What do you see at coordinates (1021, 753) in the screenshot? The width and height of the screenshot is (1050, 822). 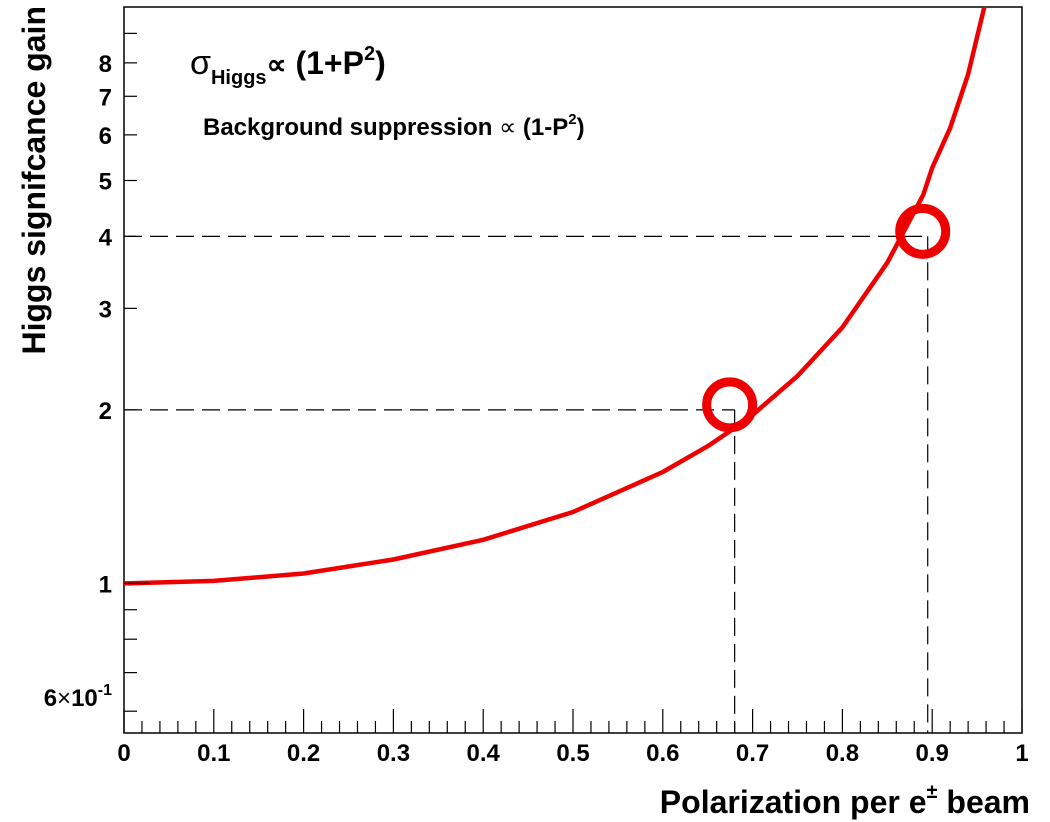 I see `x-tick-label: 1` at bounding box center [1021, 753].